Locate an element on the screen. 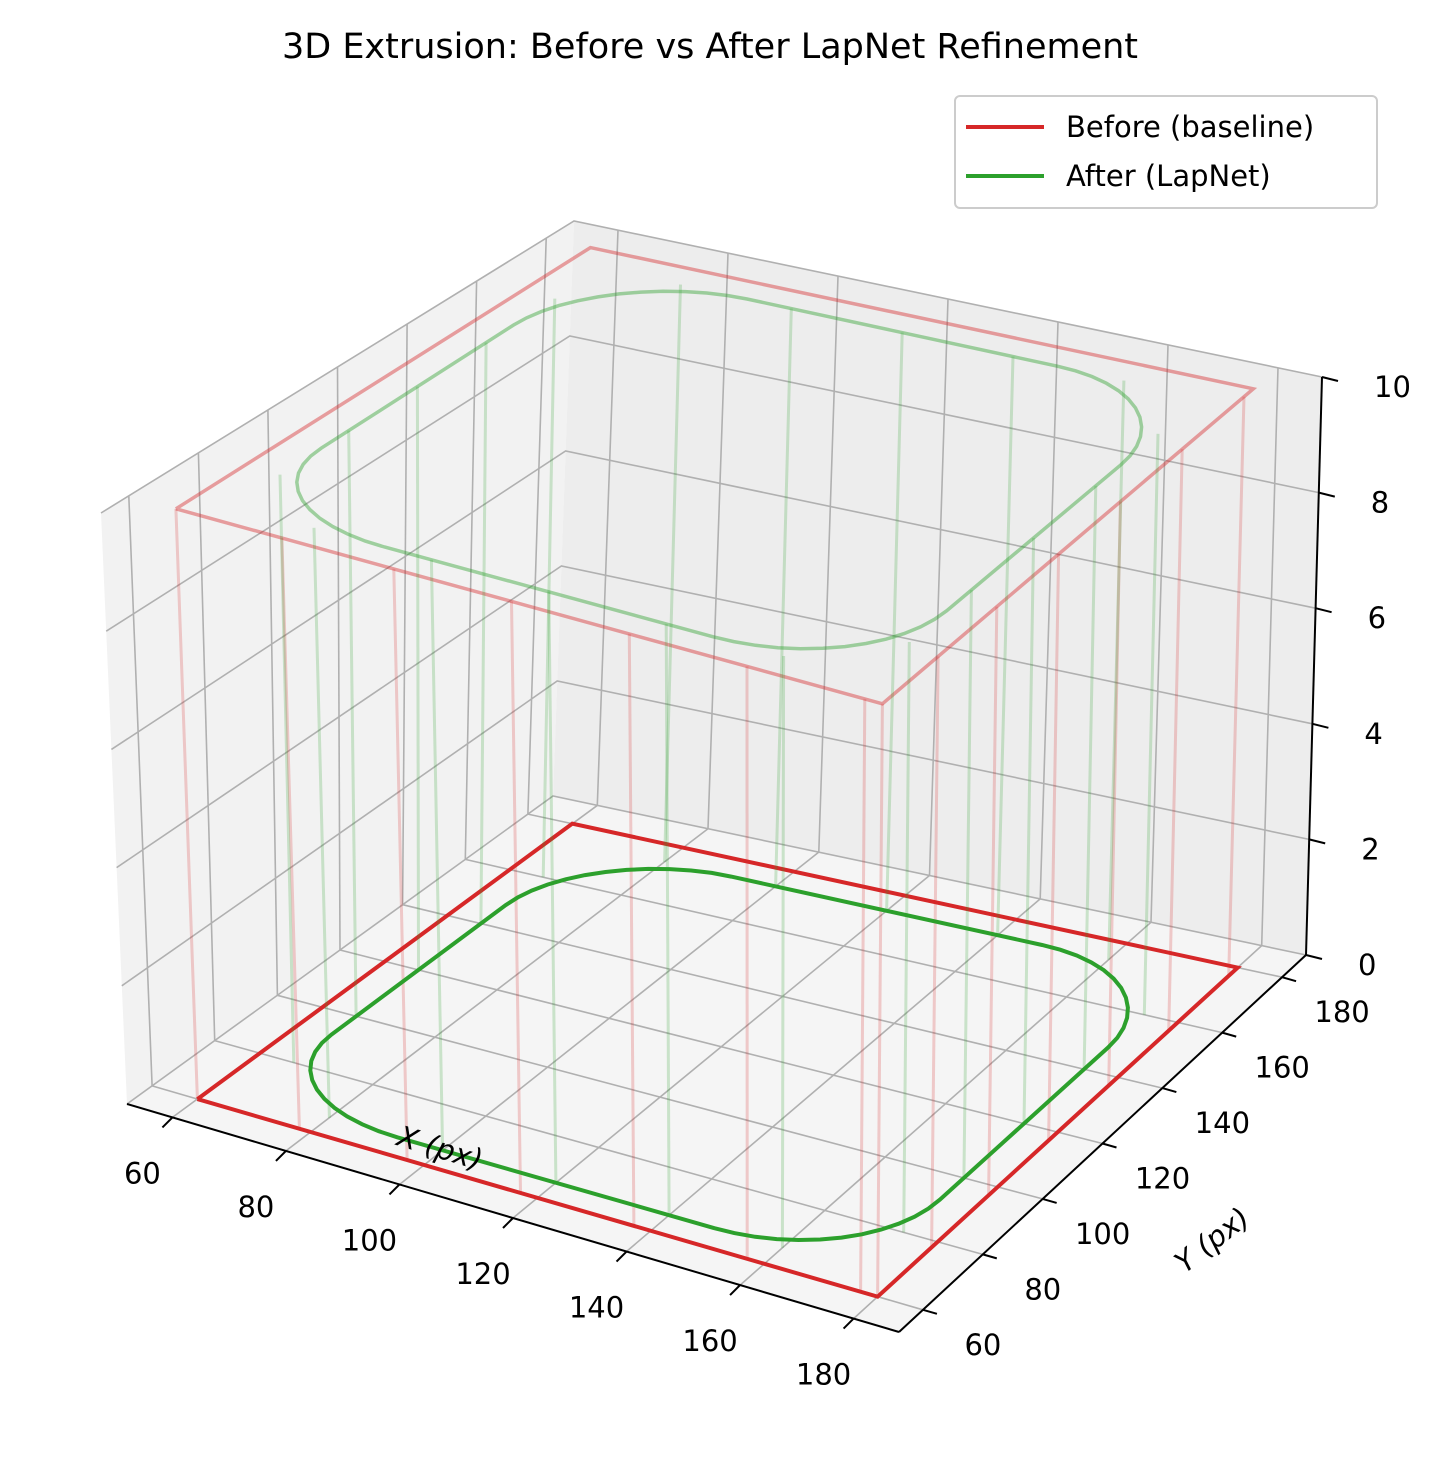 The image size is (1441, 1473). legend: Before (baseline) After (LapNet) is located at coordinates (1166, 152).